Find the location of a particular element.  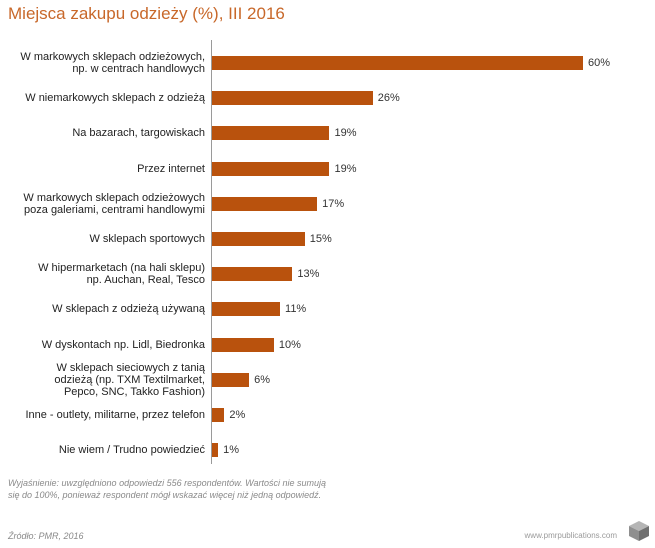

website-label: www.pmrpublications.com is located at coordinates (570, 535).